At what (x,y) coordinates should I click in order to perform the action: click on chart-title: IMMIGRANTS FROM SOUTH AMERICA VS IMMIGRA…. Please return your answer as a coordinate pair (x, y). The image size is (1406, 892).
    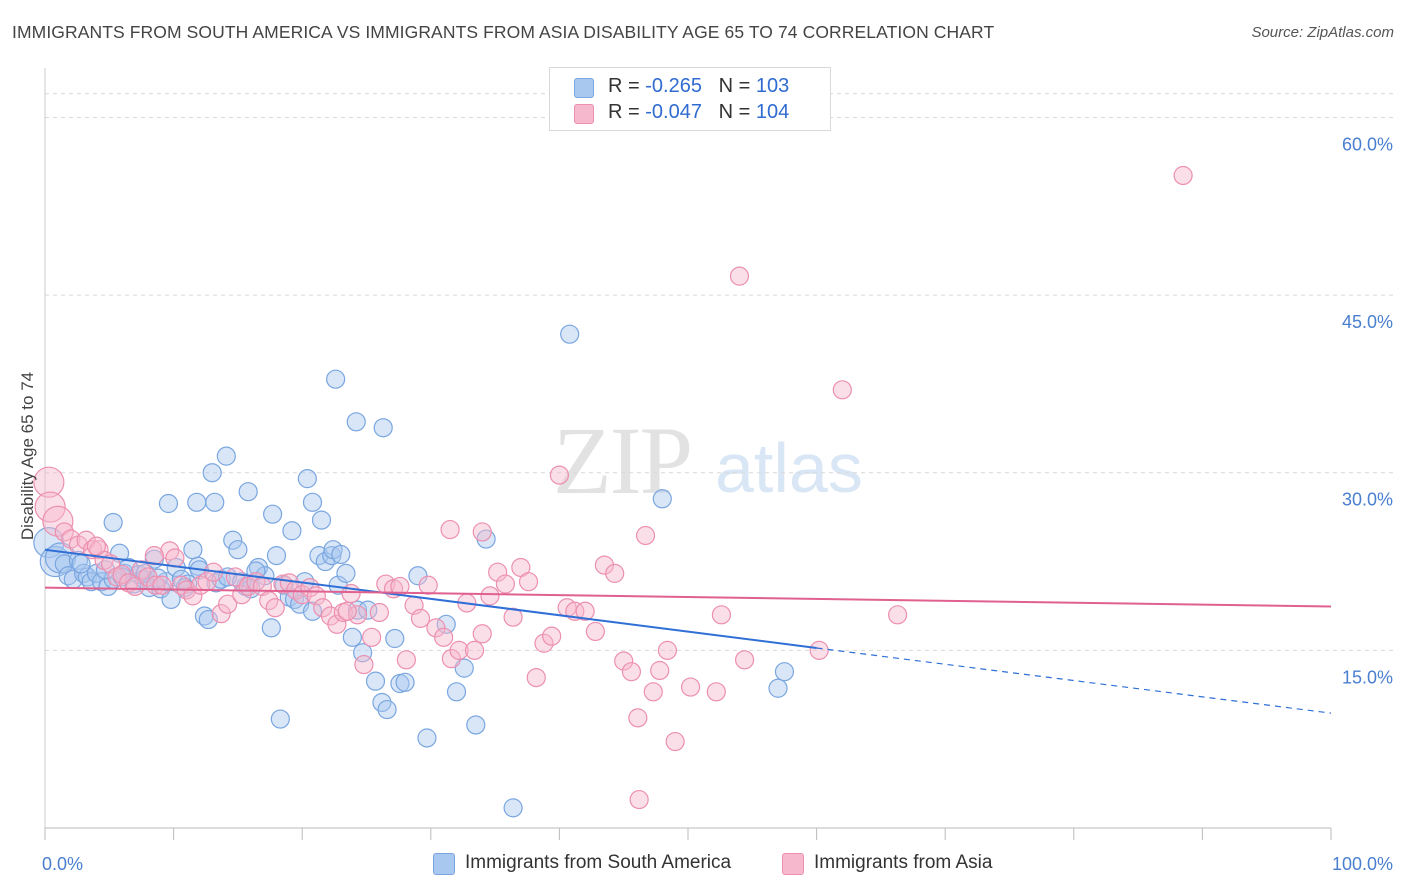
    Looking at the image, I should click on (503, 32).